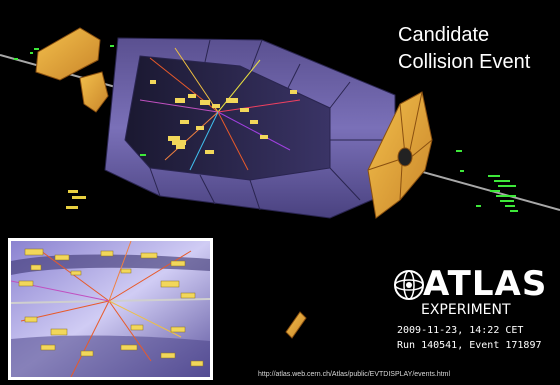 Image resolution: width=560 pixels, height=385 pixels. Describe the element at coordinates (464, 62) in the screenshot. I see `title-line-2: Collision Event` at that location.